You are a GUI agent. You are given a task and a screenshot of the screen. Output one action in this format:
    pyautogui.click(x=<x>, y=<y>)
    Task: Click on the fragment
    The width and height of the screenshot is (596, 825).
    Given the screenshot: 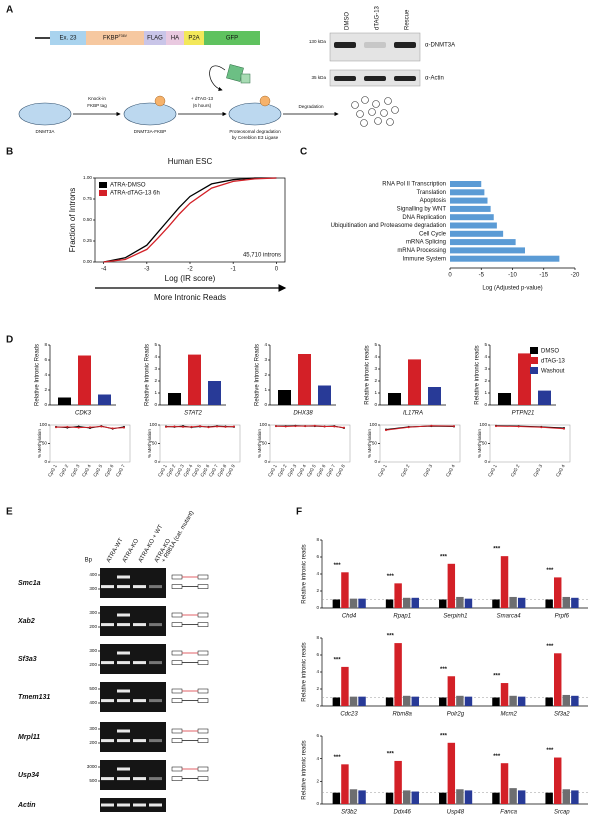 What is the action you would take?
    pyautogui.click(x=365, y=100)
    